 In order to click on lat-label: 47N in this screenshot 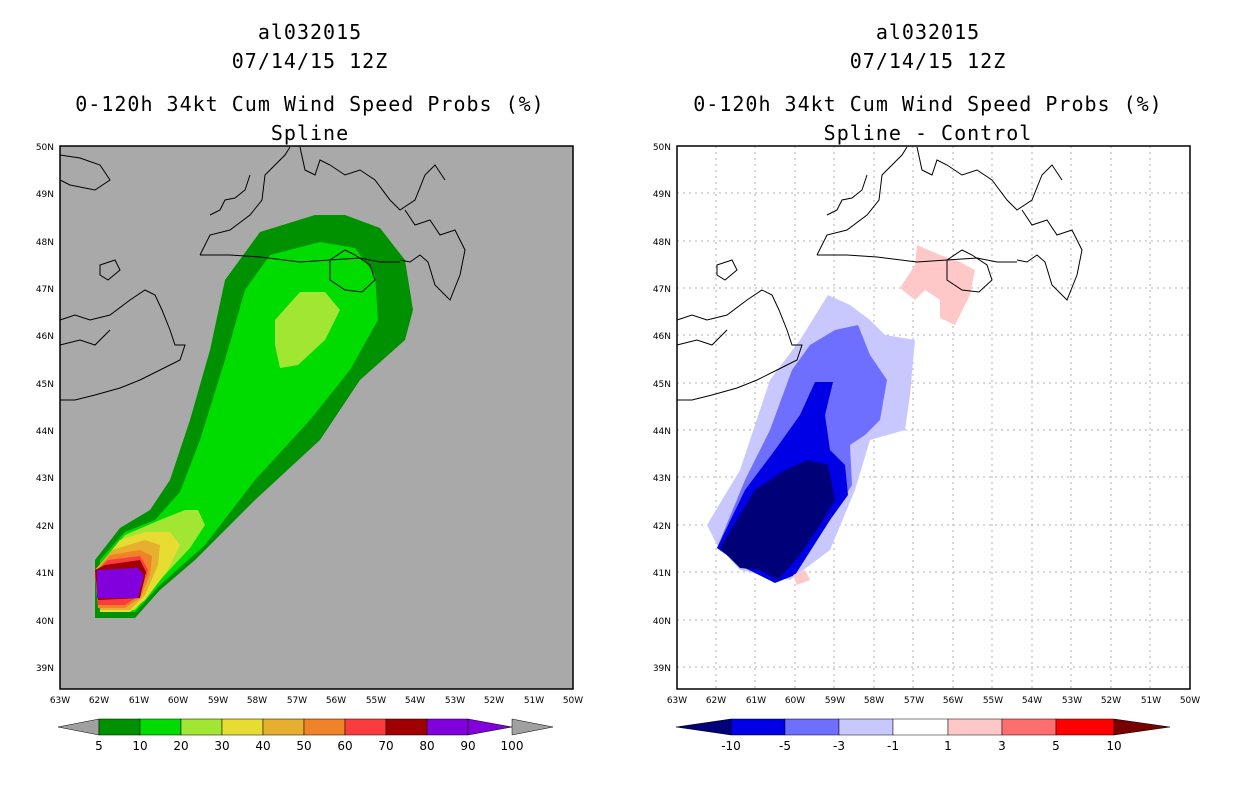, I will do `click(662, 290)`.